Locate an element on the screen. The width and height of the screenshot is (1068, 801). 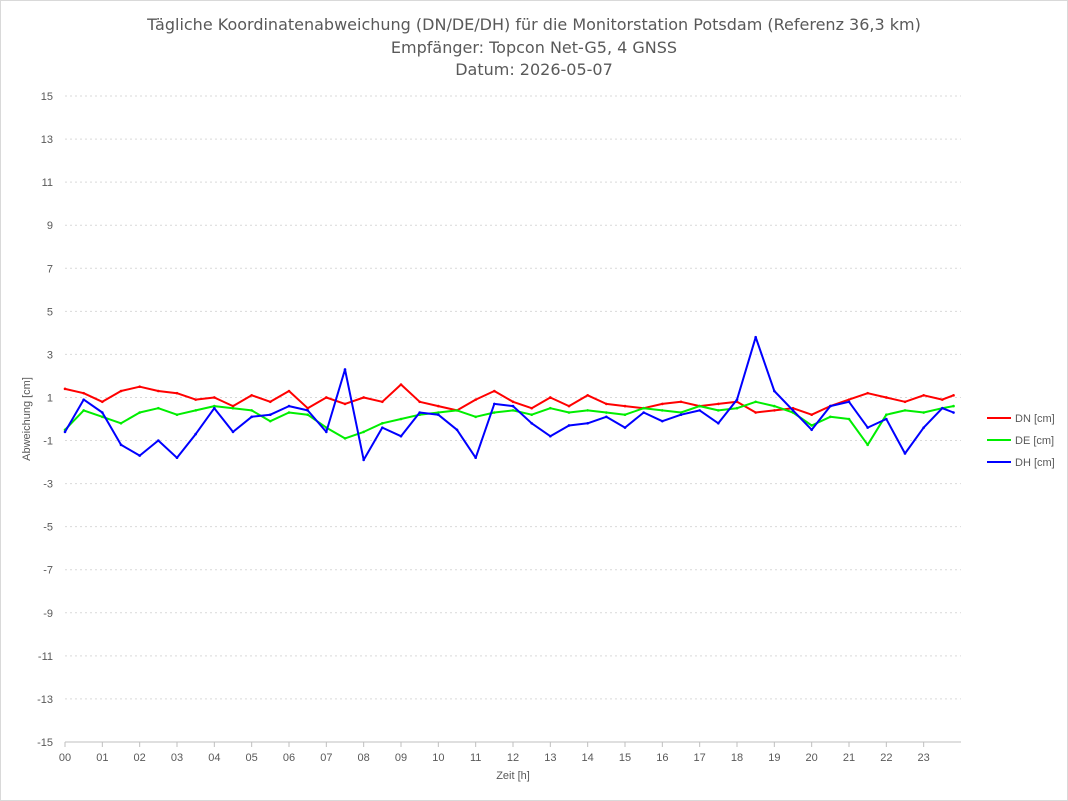
legend-label: DN [cm] is located at coordinates (1035, 419).